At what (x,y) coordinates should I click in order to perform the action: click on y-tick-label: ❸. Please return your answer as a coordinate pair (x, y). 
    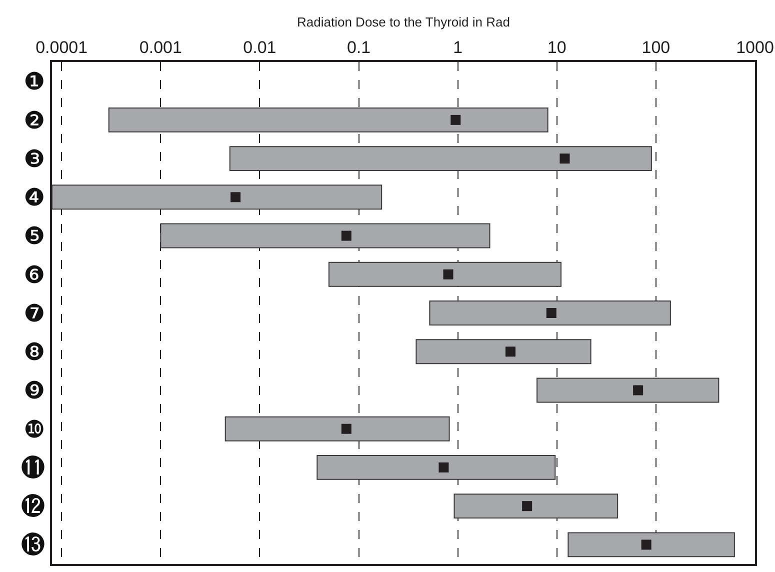
    Looking at the image, I should click on (35, 158).